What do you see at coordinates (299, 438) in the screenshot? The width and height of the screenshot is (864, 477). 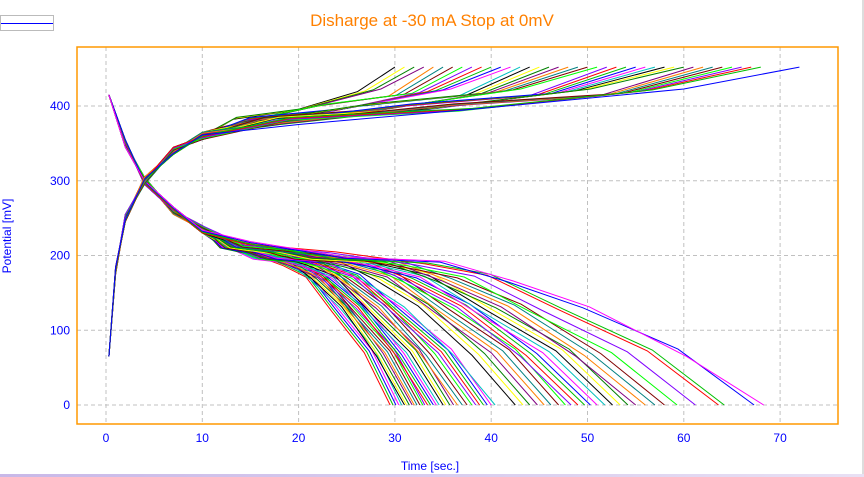 I see `x-tick-label: 20` at bounding box center [299, 438].